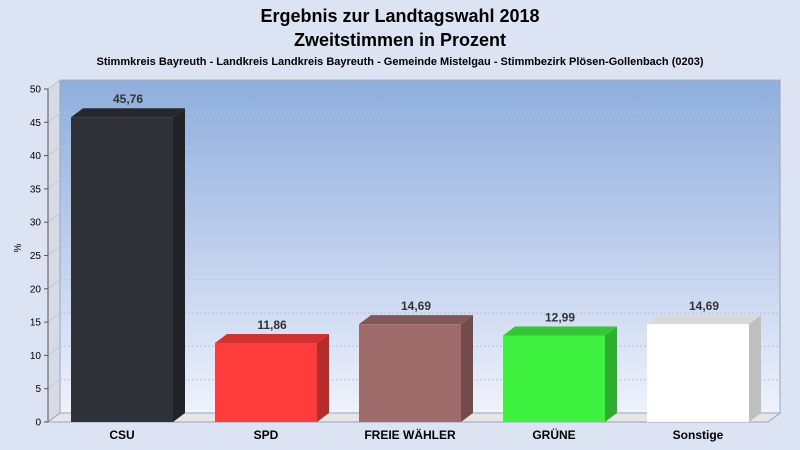 The height and width of the screenshot is (450, 800). Describe the element at coordinates (272, 325) in the screenshot. I see `data-label: 11,86` at that location.